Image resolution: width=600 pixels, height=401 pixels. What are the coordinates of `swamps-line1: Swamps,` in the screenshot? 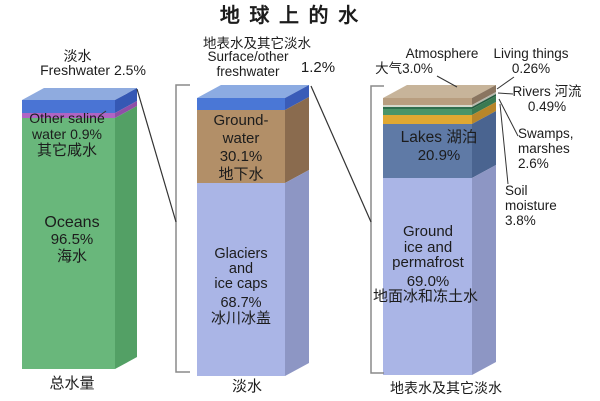 It's located at (546, 133).